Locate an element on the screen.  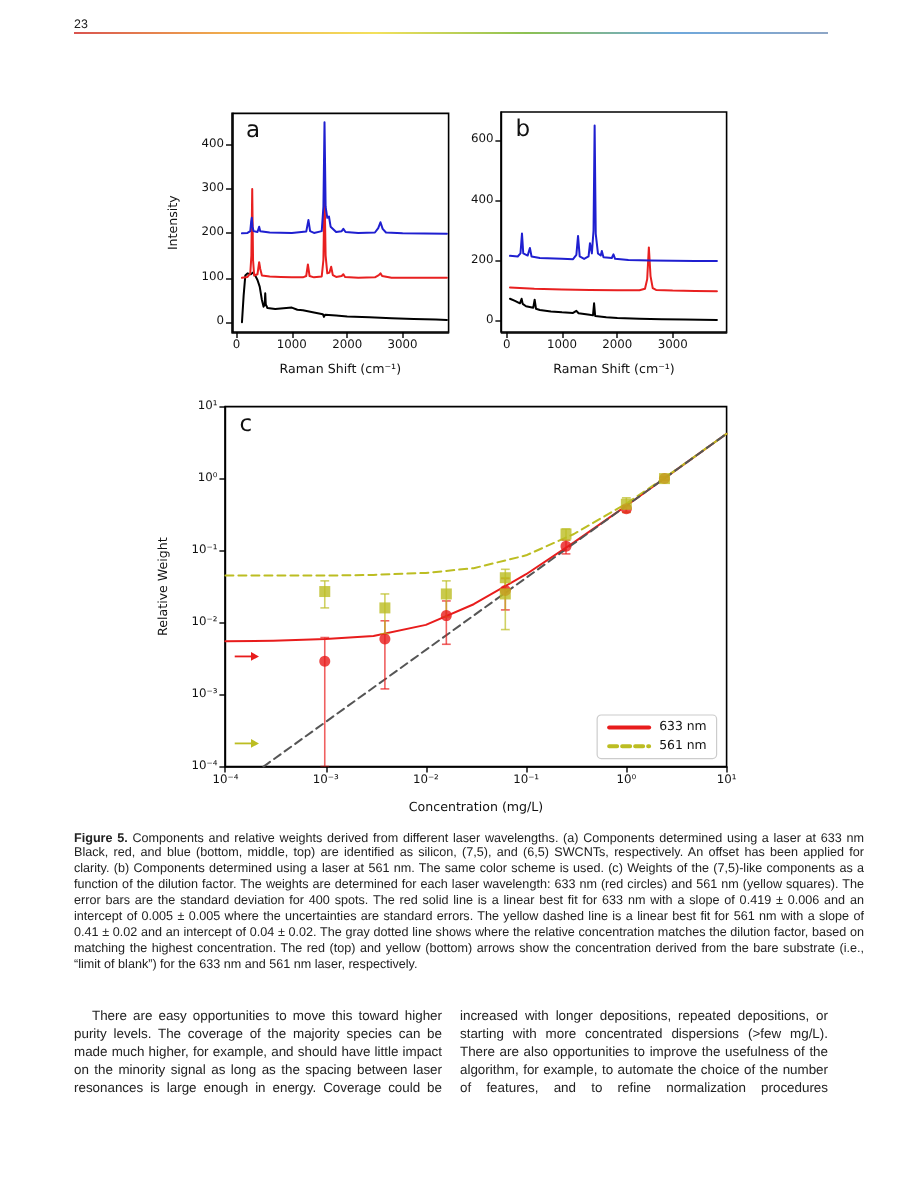
chart-title: b is located at coordinates (523, 128).